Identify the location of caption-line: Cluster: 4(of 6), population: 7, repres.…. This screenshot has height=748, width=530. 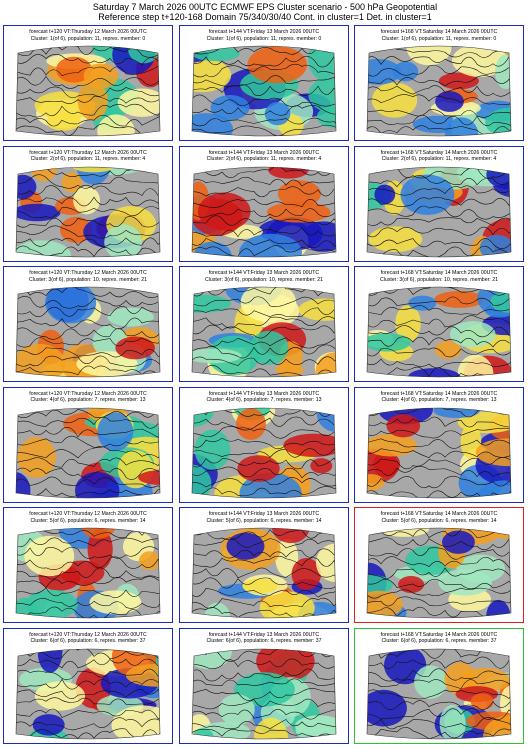
(264, 400).